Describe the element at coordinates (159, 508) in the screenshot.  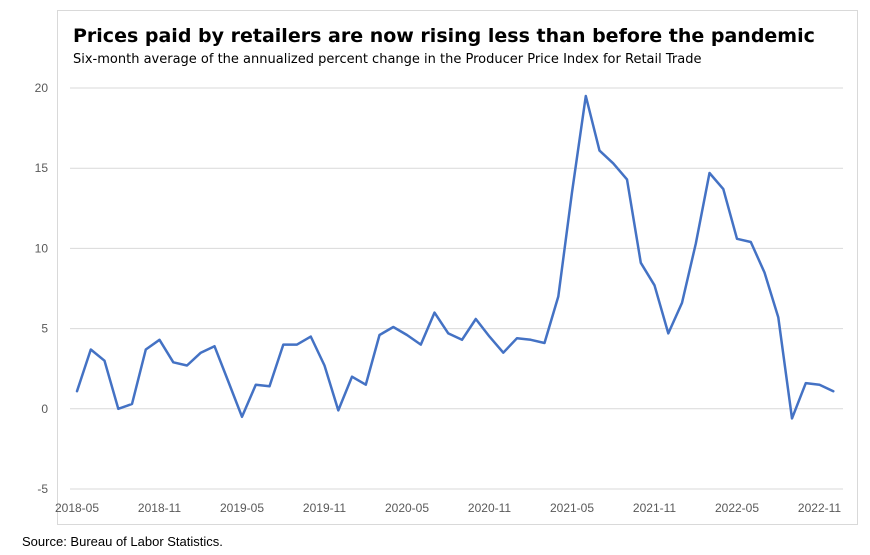
I see `x-tick-label: 2018-11` at that location.